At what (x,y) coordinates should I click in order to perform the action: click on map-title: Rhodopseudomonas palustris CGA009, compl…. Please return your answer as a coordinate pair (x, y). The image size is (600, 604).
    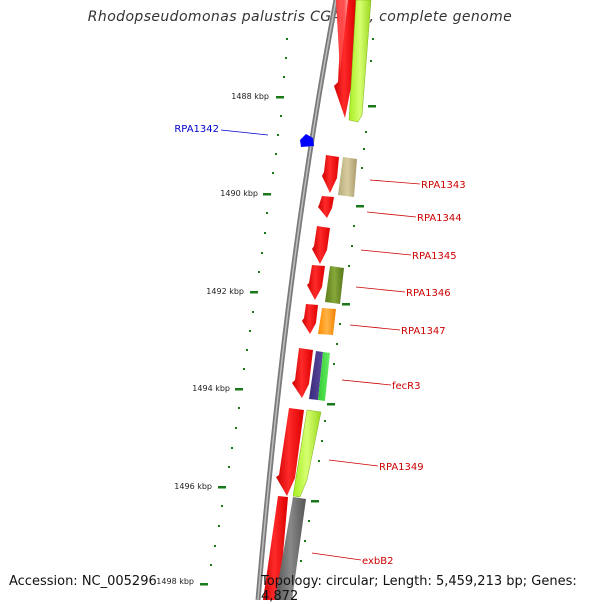
    Looking at the image, I should click on (300, 17).